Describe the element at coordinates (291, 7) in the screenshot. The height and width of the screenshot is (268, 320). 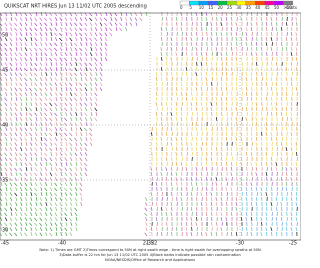
I see `colorbar-unit: knots` at that location.